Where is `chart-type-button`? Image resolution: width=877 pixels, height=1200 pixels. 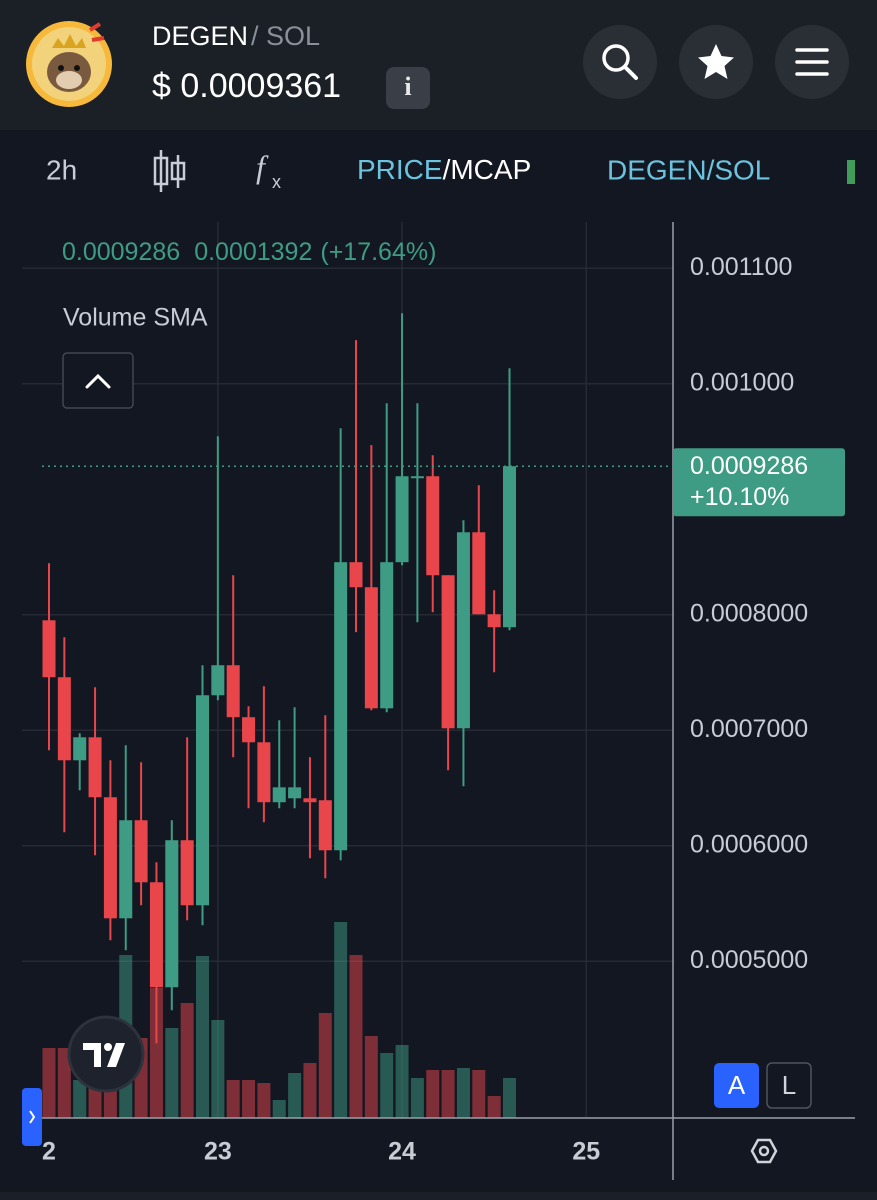
chart-type-button is located at coordinates (169, 171).